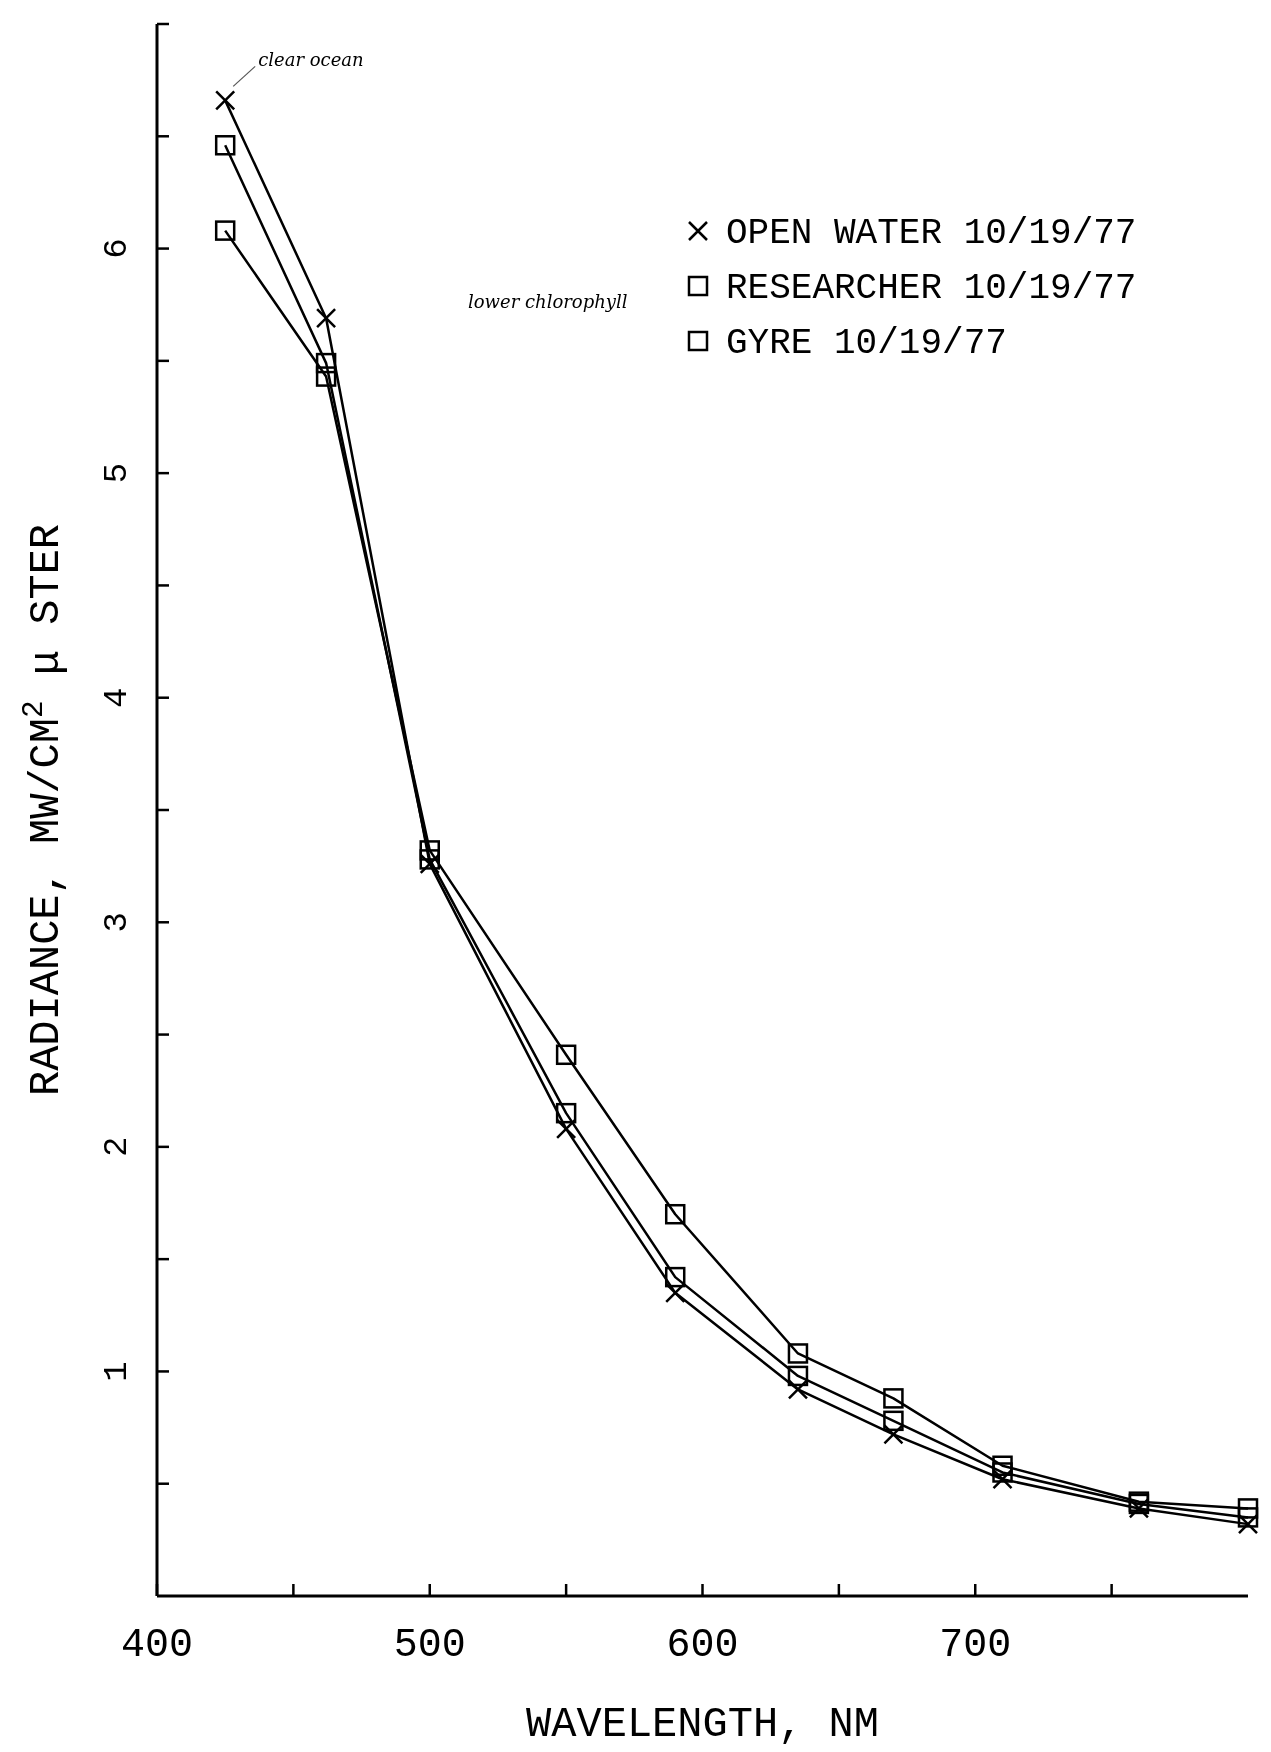  Describe the element at coordinates (702, 1645) in the screenshot. I see `x-tick-label: 600` at that location.